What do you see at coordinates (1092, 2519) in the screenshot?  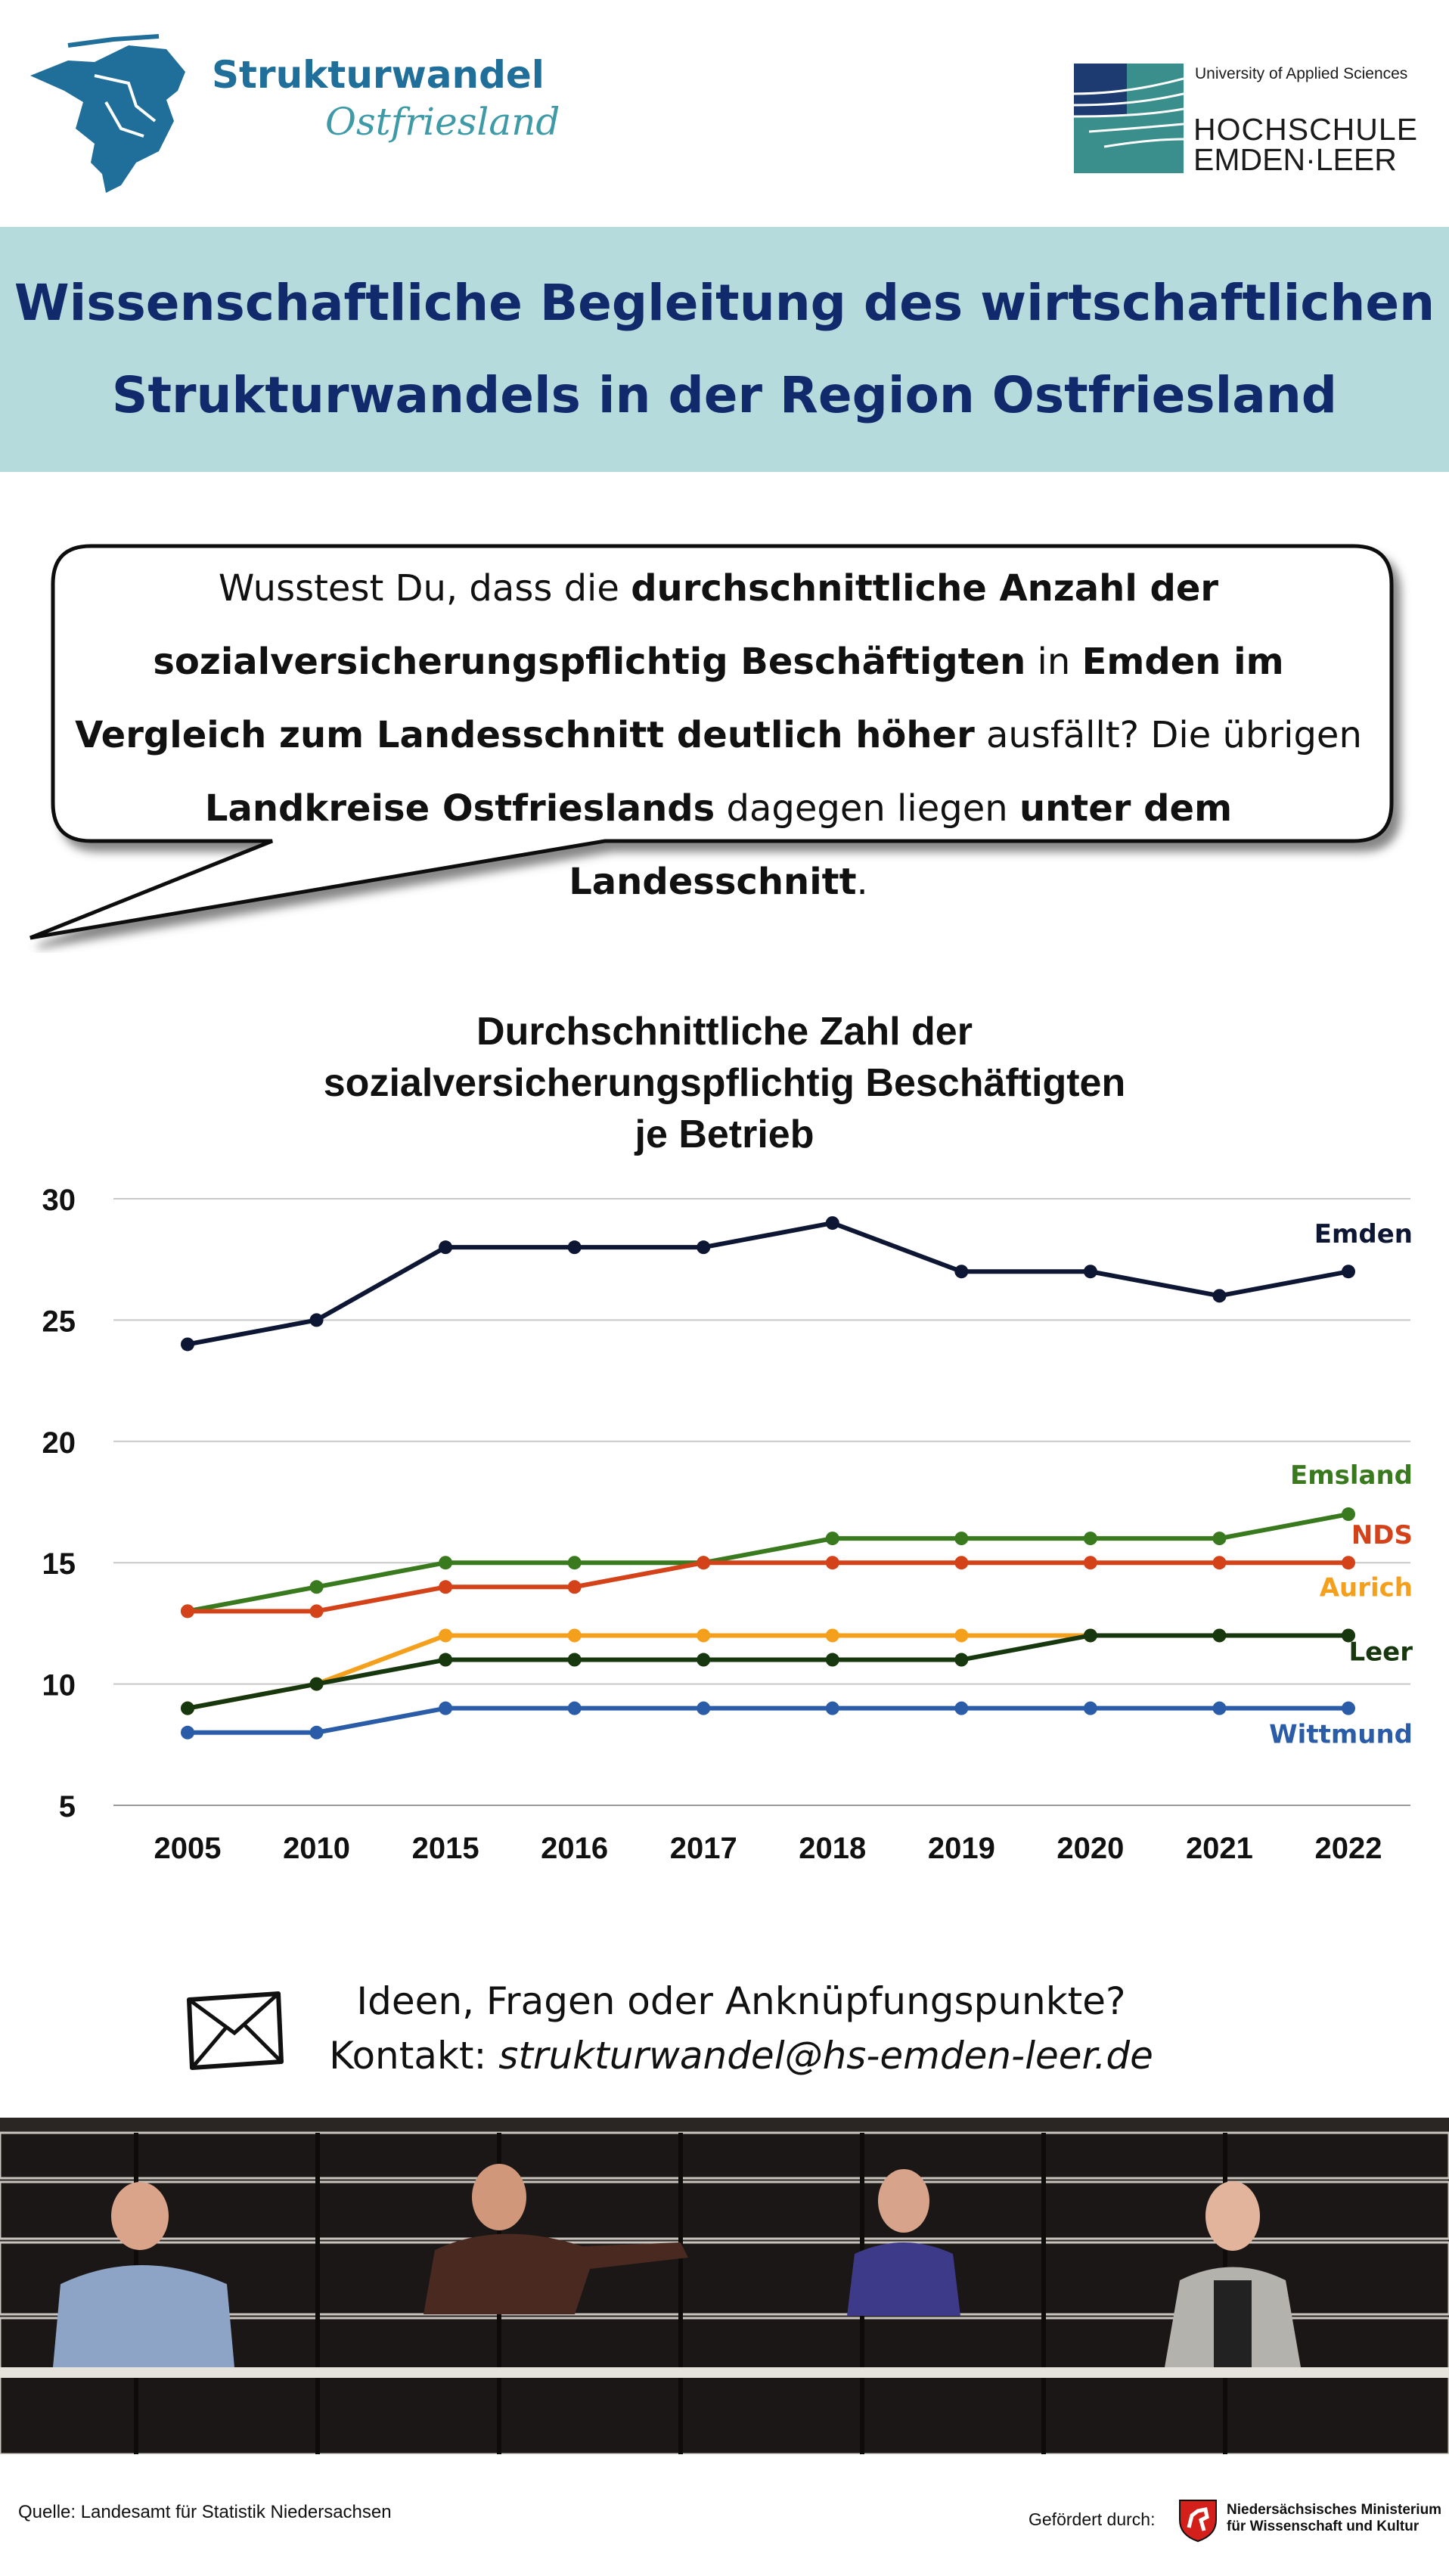 I see `funder-label: Gefördert durch:` at bounding box center [1092, 2519].